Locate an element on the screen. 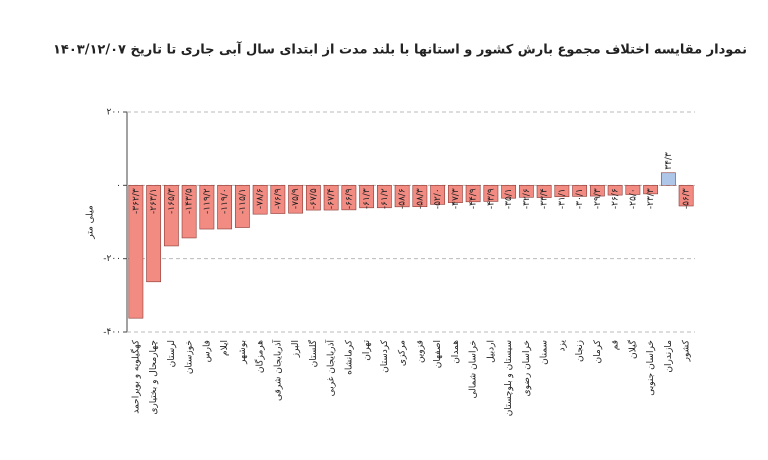 This screenshot has width=768, height=460. x-tick-label: زنجان is located at coordinates (580, 351).